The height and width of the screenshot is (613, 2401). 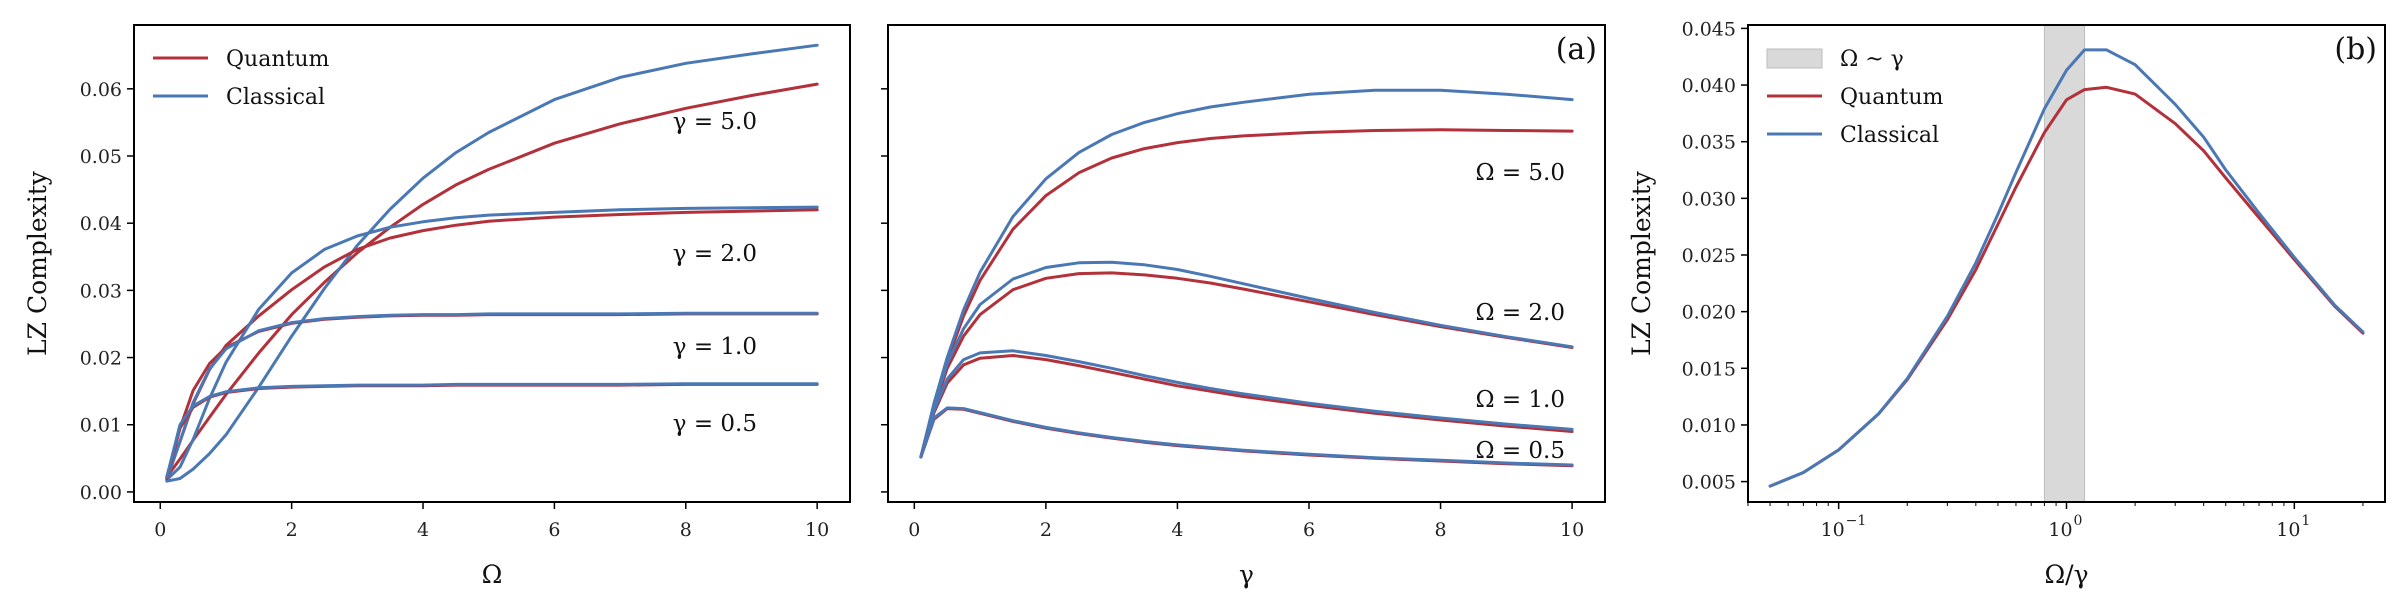 What do you see at coordinates (101, 493) in the screenshot?
I see `y-tick-label: 0.00` at bounding box center [101, 493].